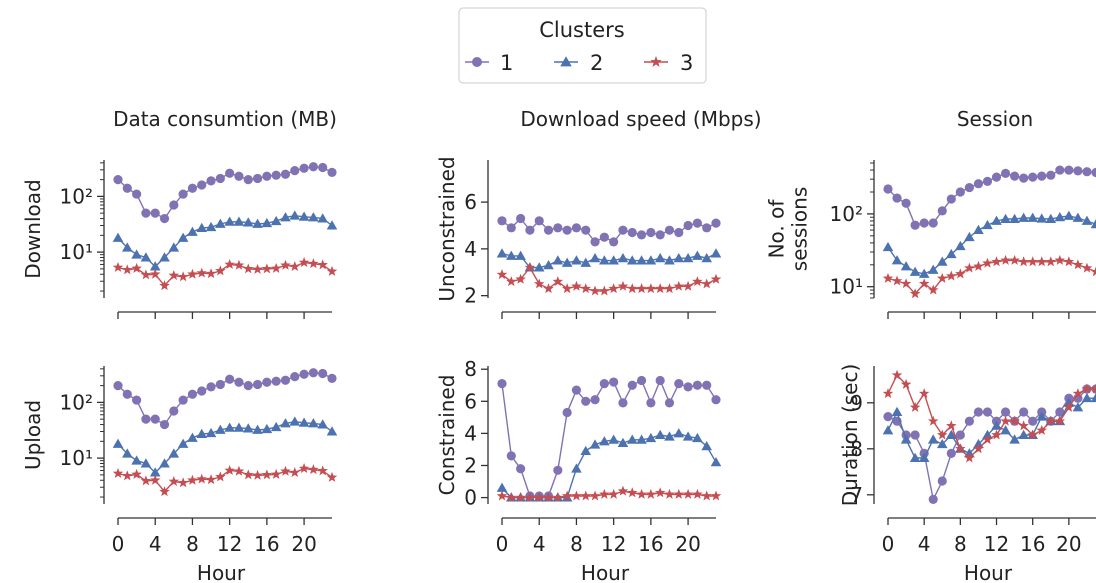 This screenshot has width=1096, height=583. Describe the element at coordinates (650, 544) in the screenshot. I see `x-tick-label: 16` at that location.